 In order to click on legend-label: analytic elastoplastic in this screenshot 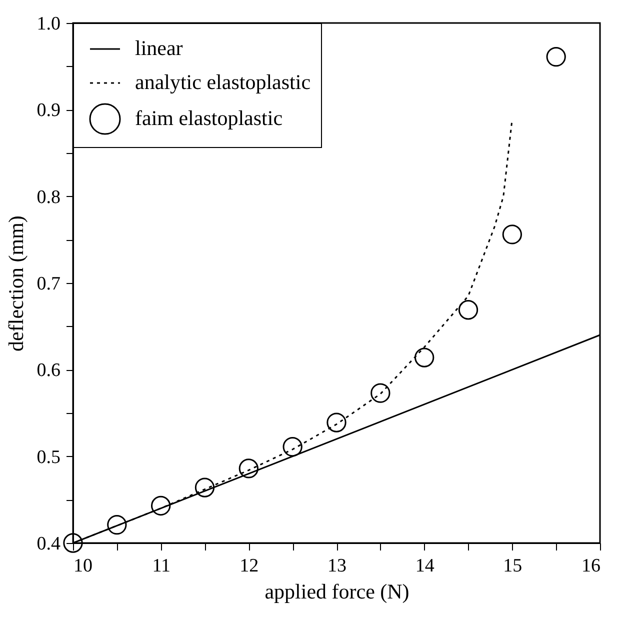, I will do `click(223, 82)`.